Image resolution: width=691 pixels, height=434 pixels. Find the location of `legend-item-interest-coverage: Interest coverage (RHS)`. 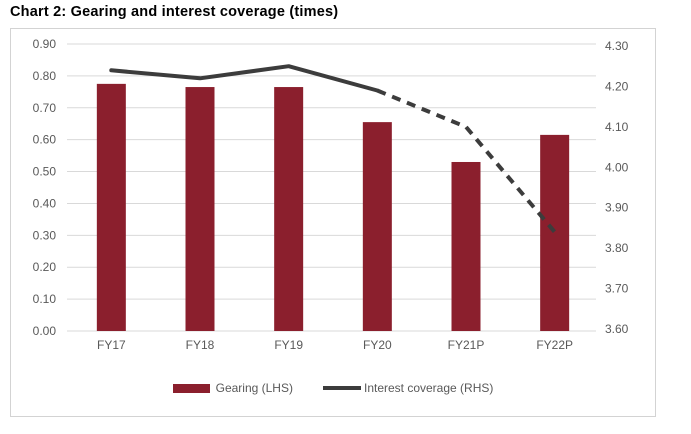

legend-item-interest-coverage: Interest coverage (RHS) is located at coordinates (408, 388).